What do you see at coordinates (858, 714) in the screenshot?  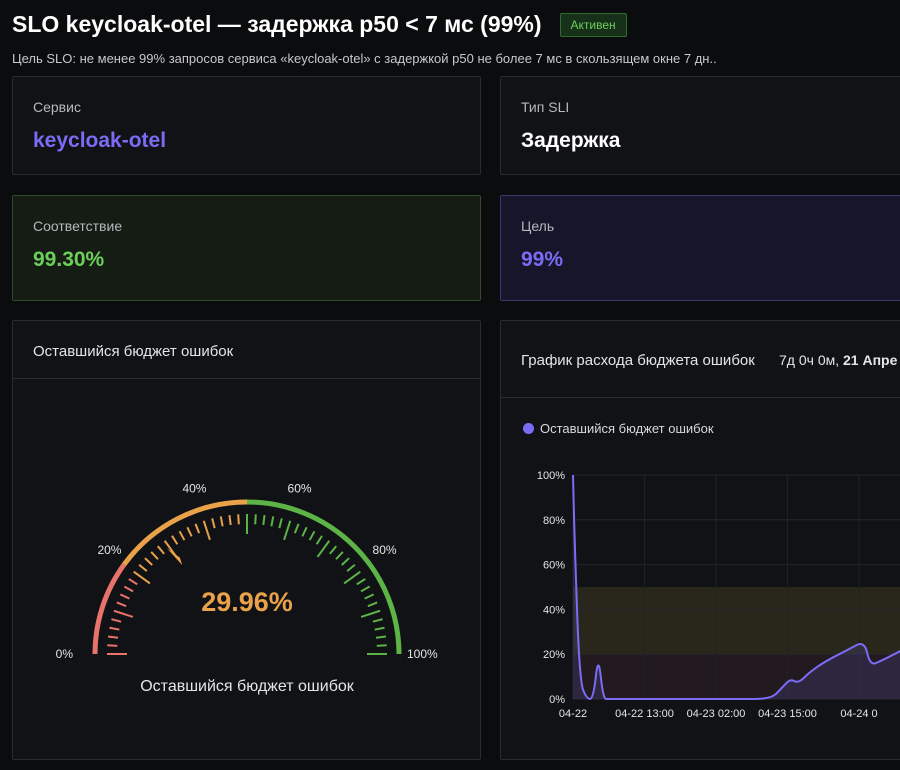 I see `x-tick-label: 04-24 0` at bounding box center [858, 714].